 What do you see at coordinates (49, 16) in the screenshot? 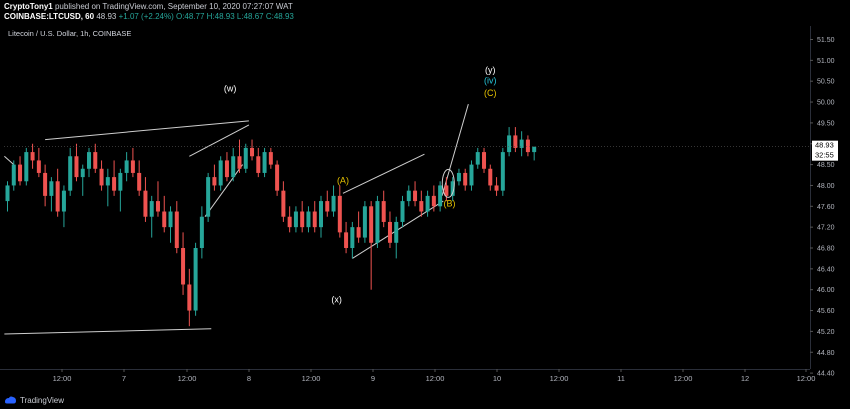
I see `symbol-label: COINBASE:LTCUSD, 60` at bounding box center [49, 16].